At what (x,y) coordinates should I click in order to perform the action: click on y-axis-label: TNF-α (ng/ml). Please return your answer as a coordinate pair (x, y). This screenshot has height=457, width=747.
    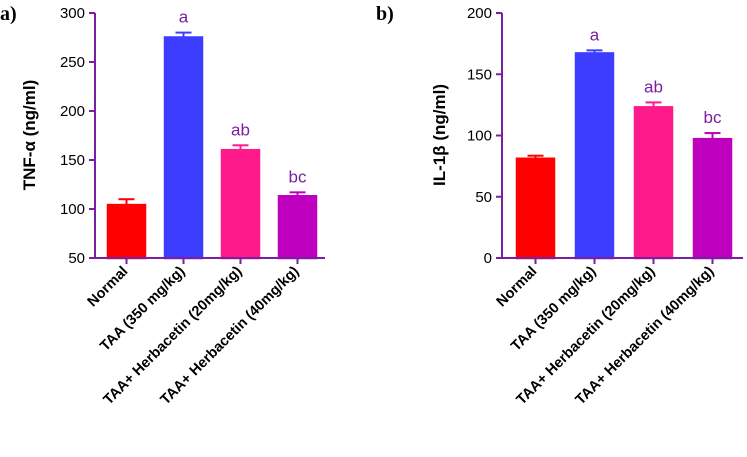
    Looking at the image, I should click on (29, 135).